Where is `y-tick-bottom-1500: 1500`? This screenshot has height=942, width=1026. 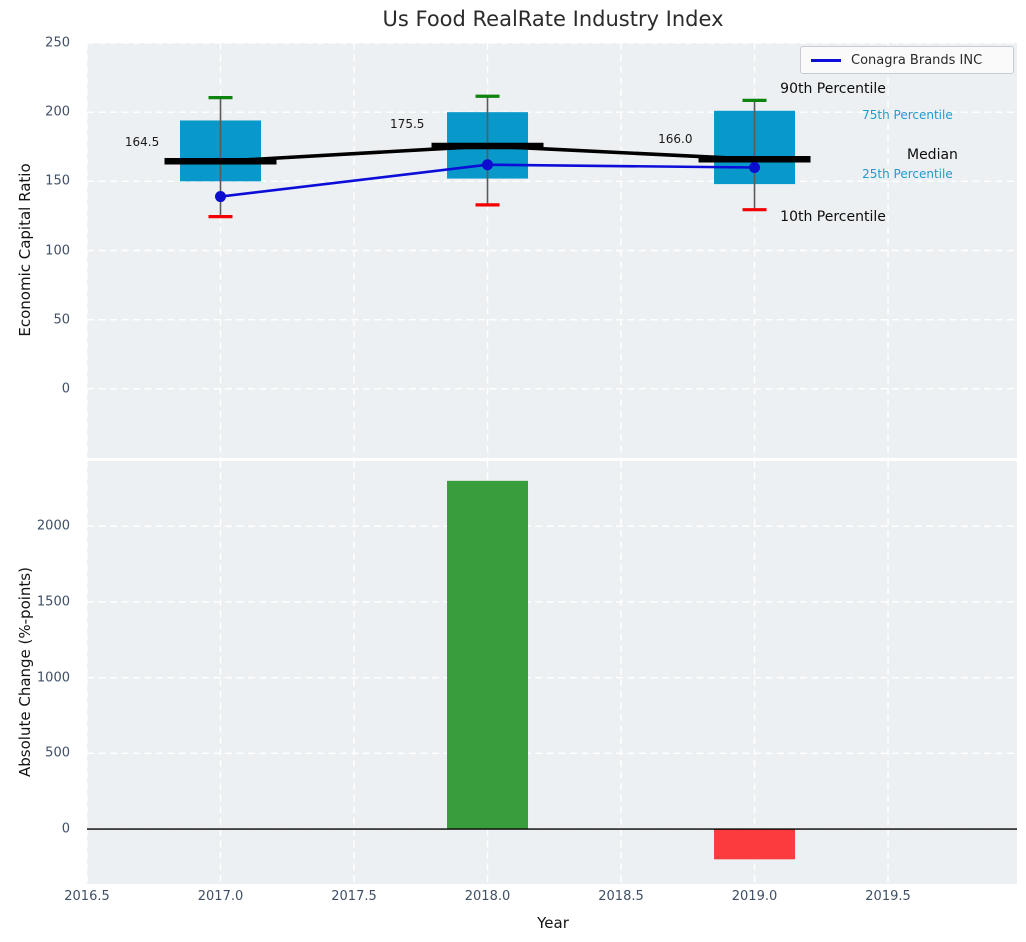 y-tick-bottom-1500: 1500 is located at coordinates (53, 602).